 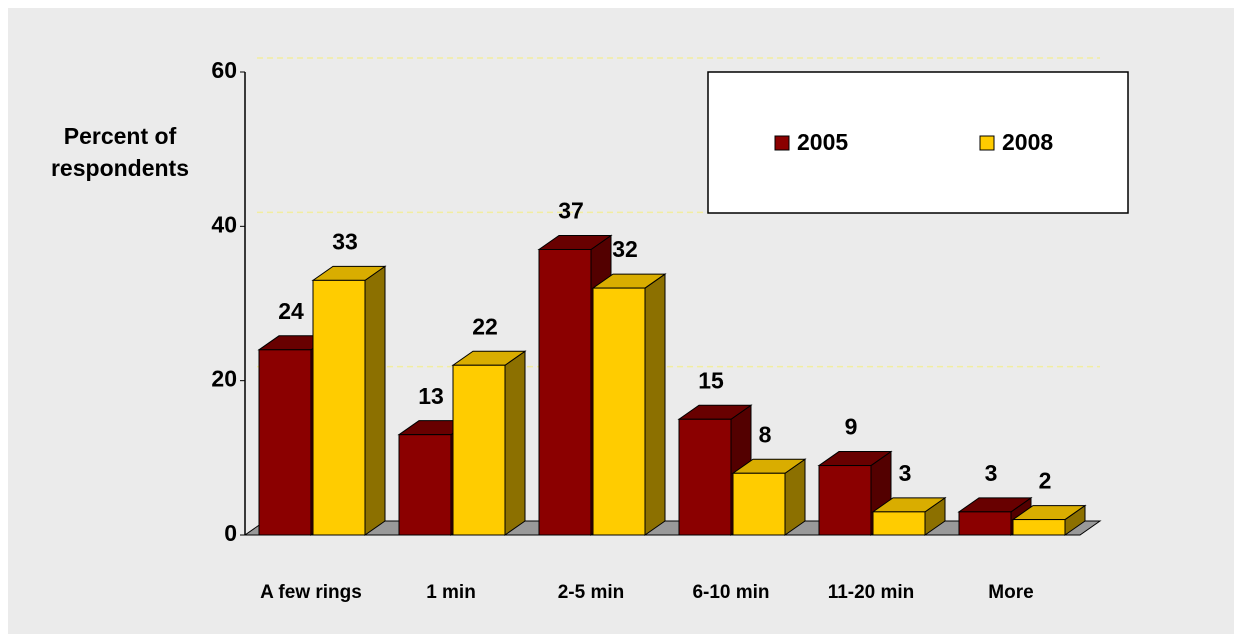 What do you see at coordinates (851, 427) in the screenshot?
I see `data-label: 9` at bounding box center [851, 427].